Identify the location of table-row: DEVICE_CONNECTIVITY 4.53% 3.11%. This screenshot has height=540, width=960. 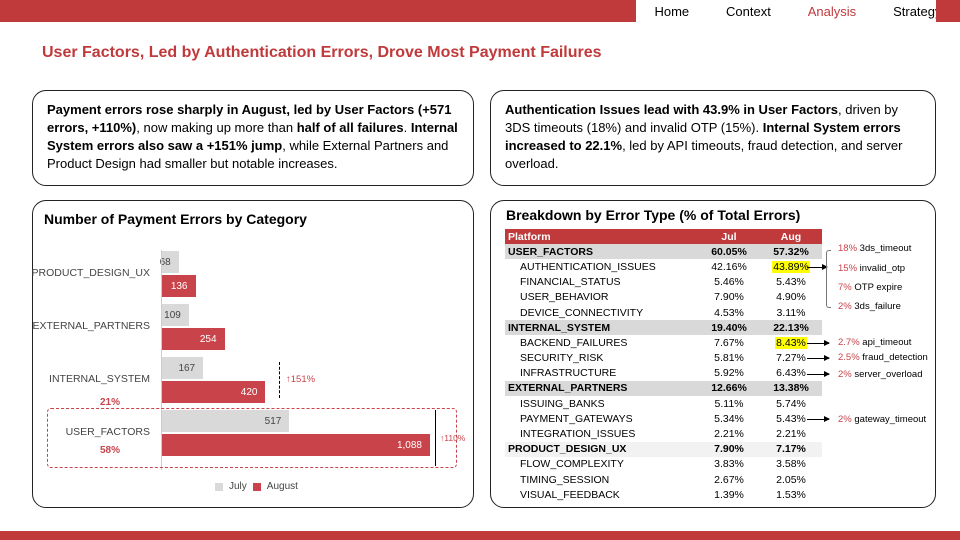
(663, 312).